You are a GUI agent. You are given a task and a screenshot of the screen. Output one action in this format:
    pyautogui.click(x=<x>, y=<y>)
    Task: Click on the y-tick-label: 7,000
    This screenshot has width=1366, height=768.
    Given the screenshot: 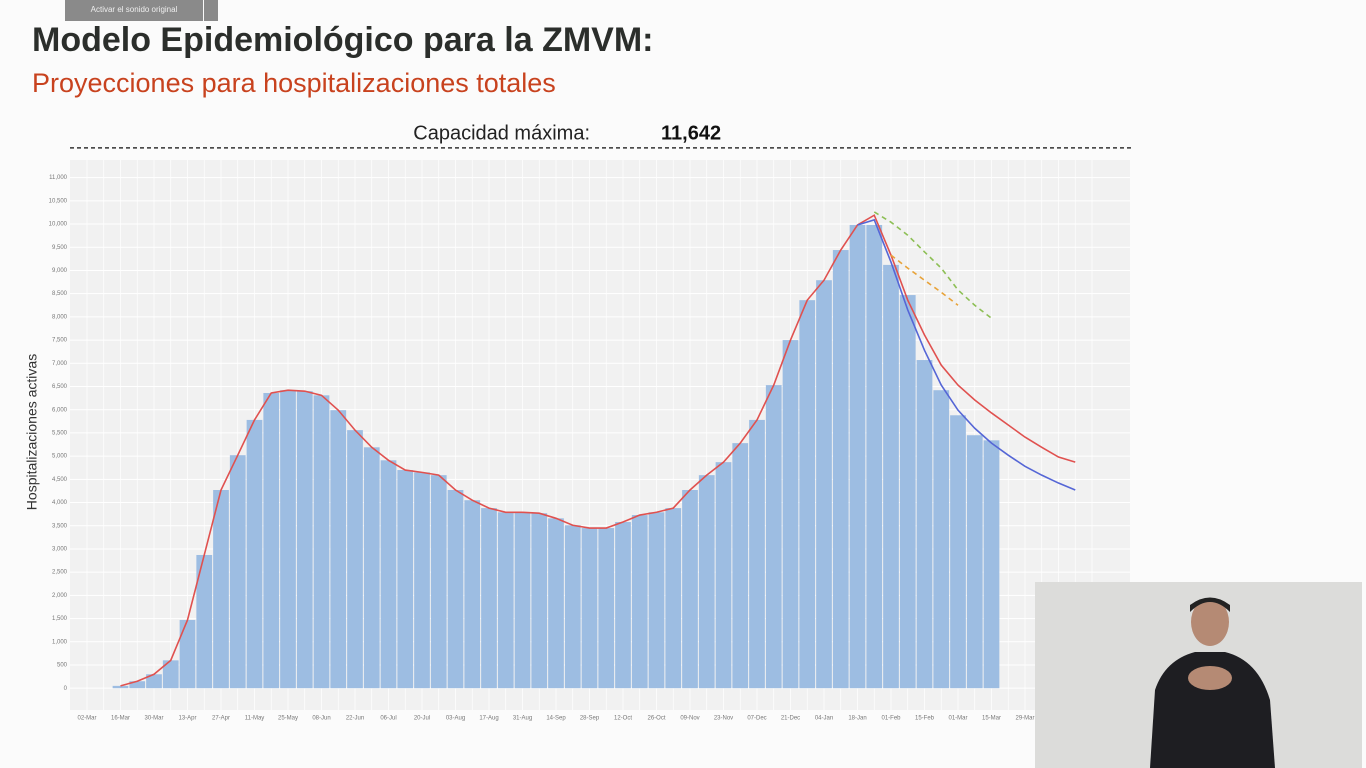 What is the action you would take?
    pyautogui.click(x=60, y=364)
    